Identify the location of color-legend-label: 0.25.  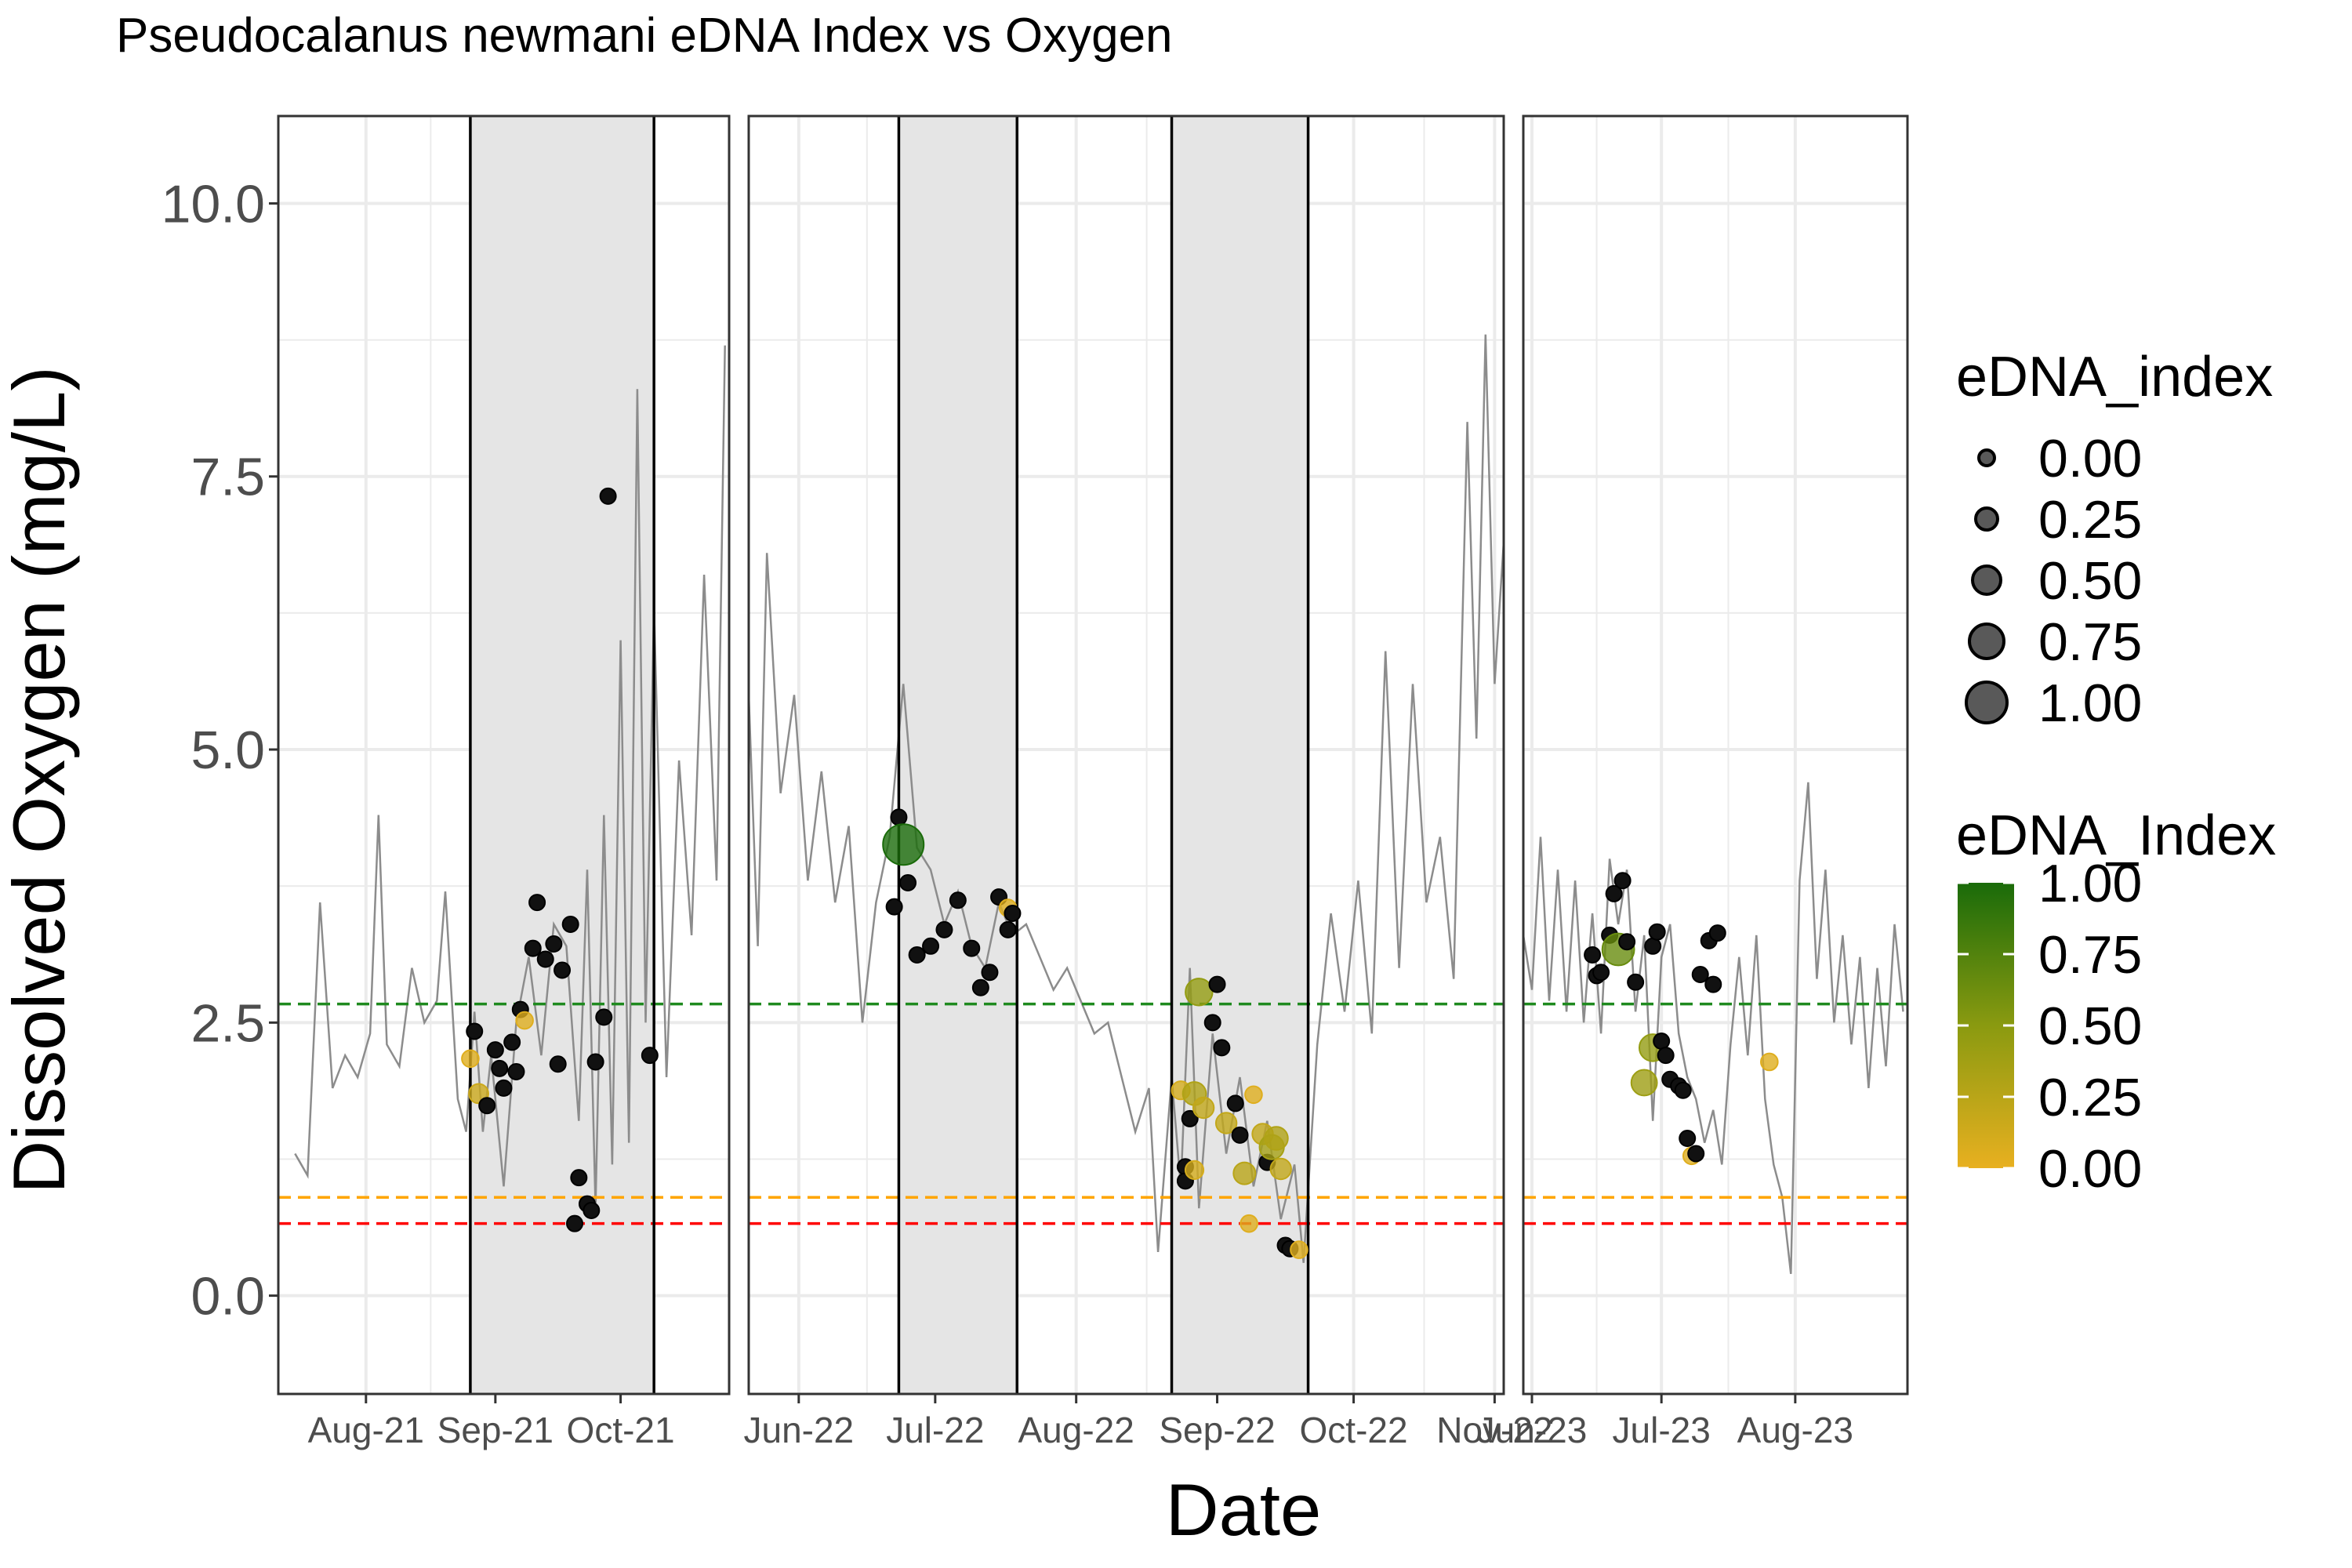
(2090, 1097).